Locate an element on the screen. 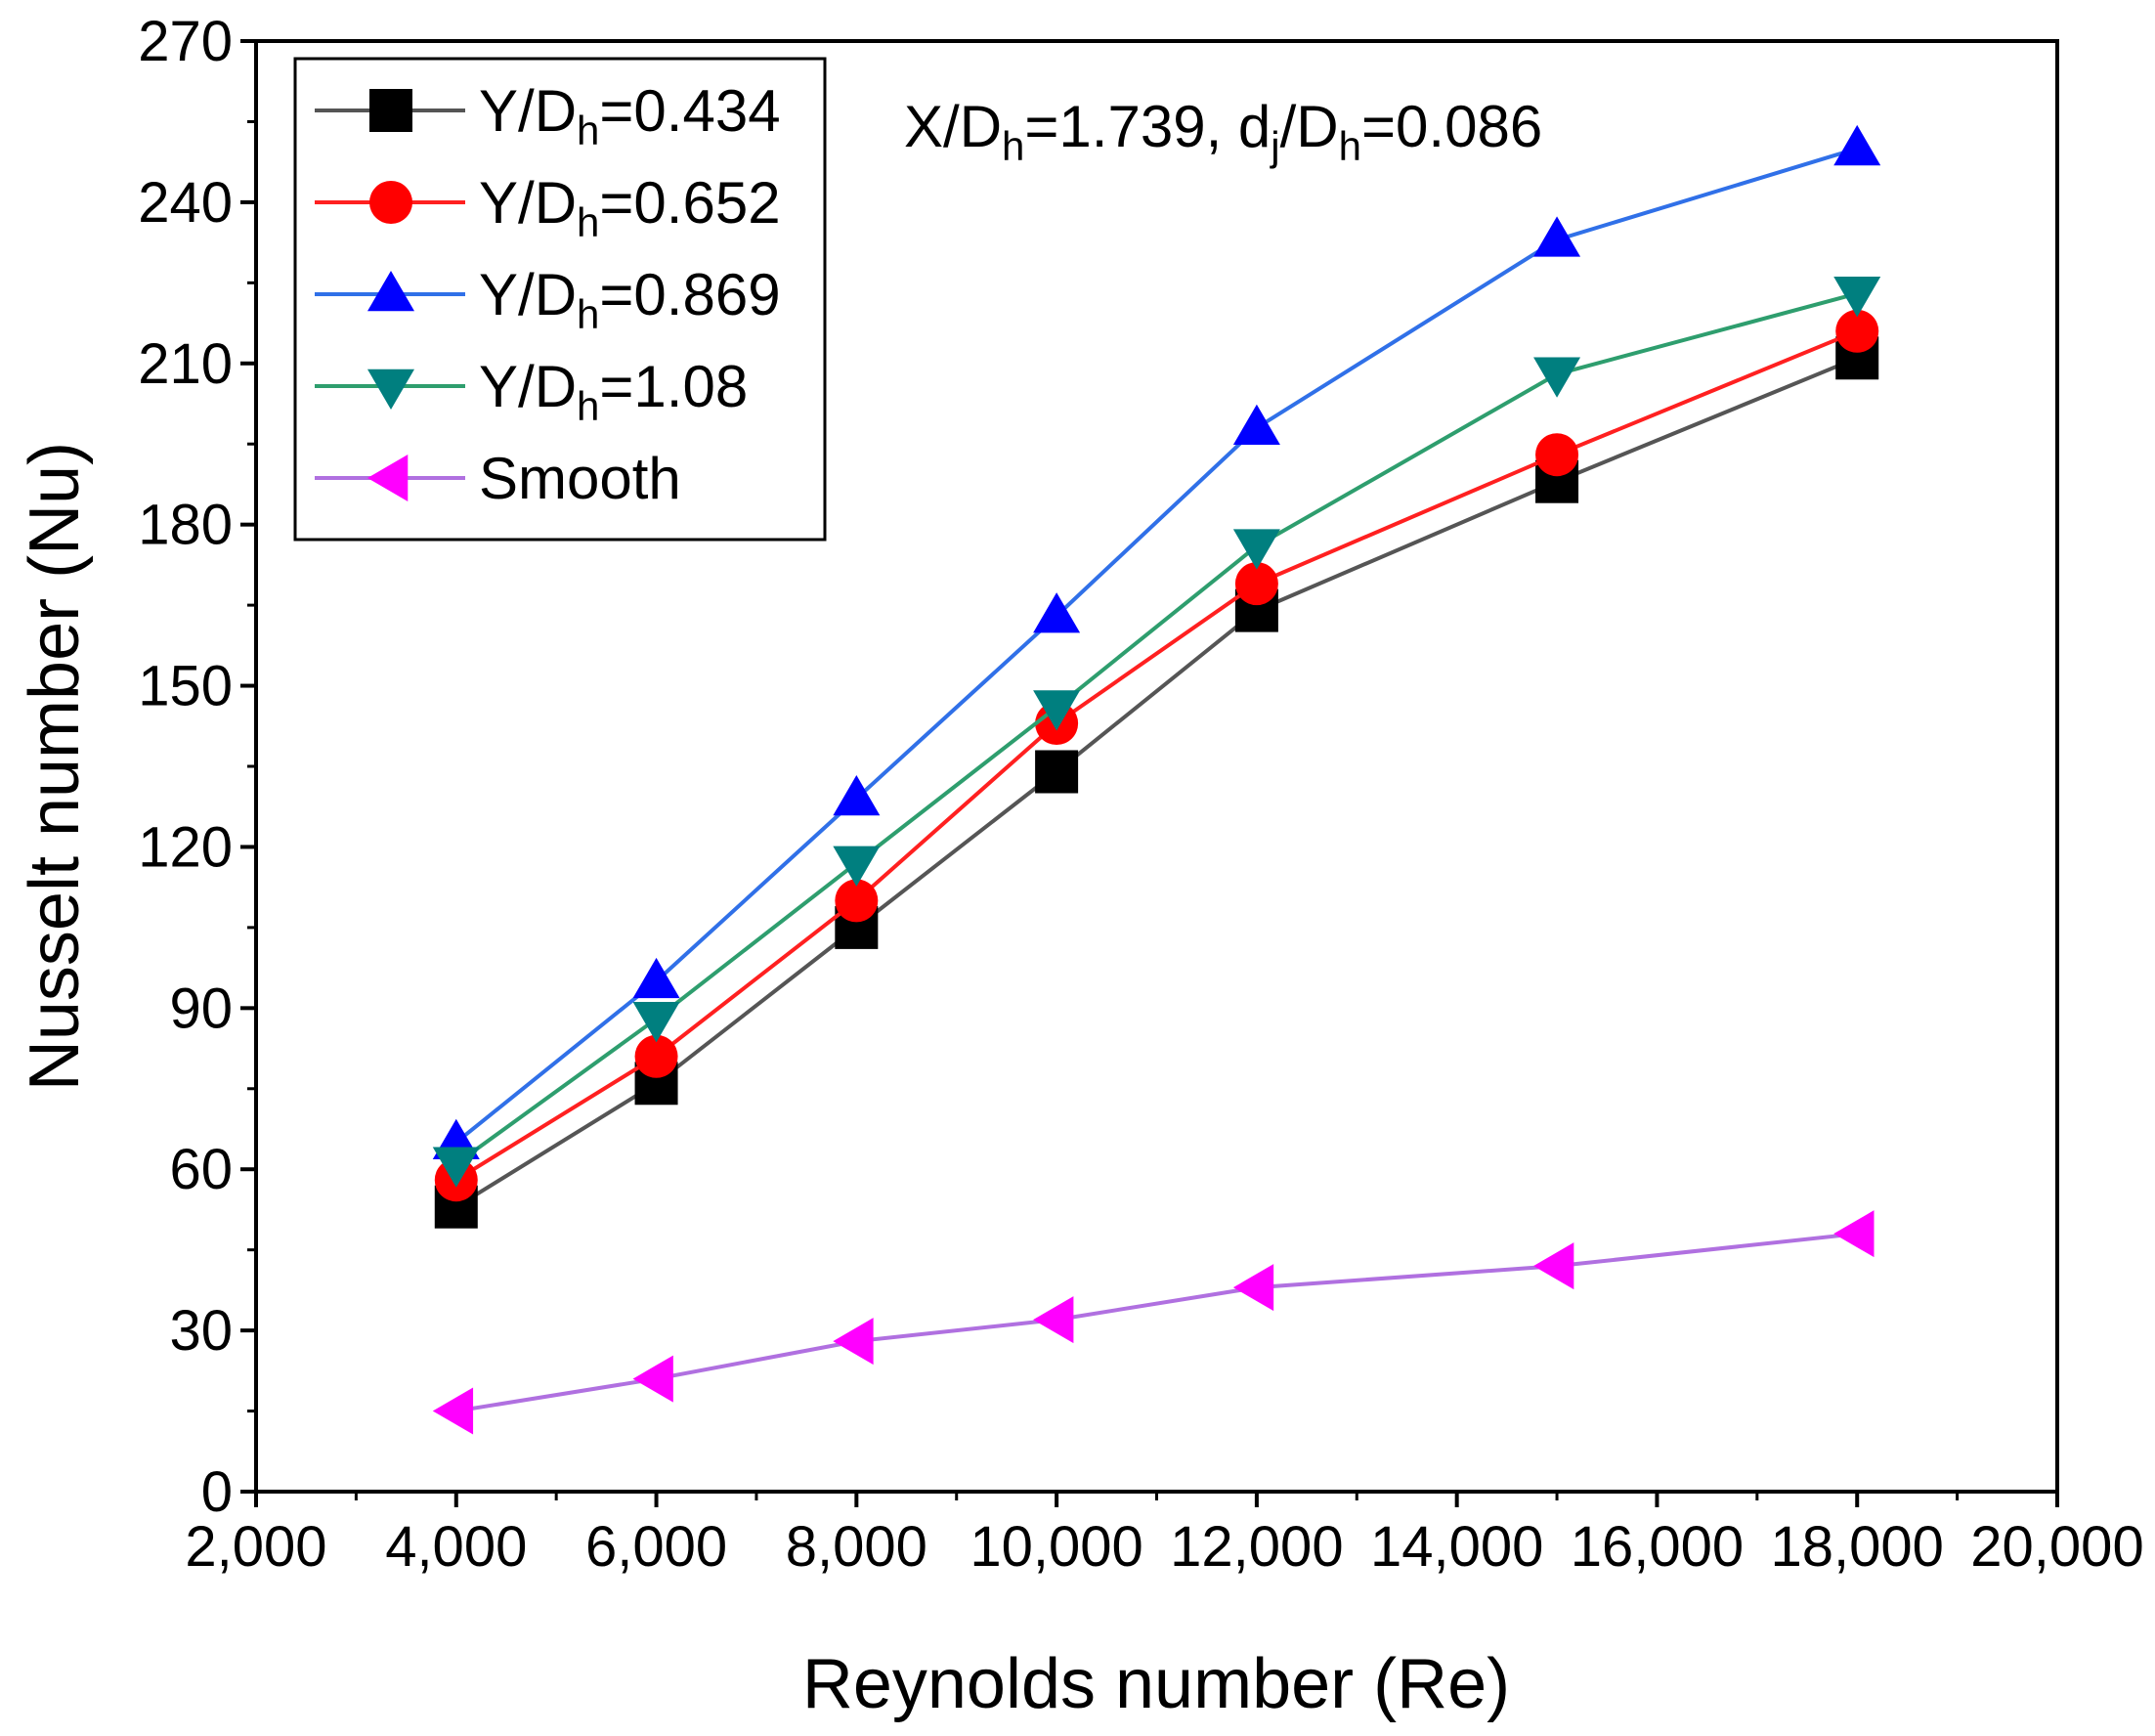  y-tick-label: 90 is located at coordinates (201, 1008).